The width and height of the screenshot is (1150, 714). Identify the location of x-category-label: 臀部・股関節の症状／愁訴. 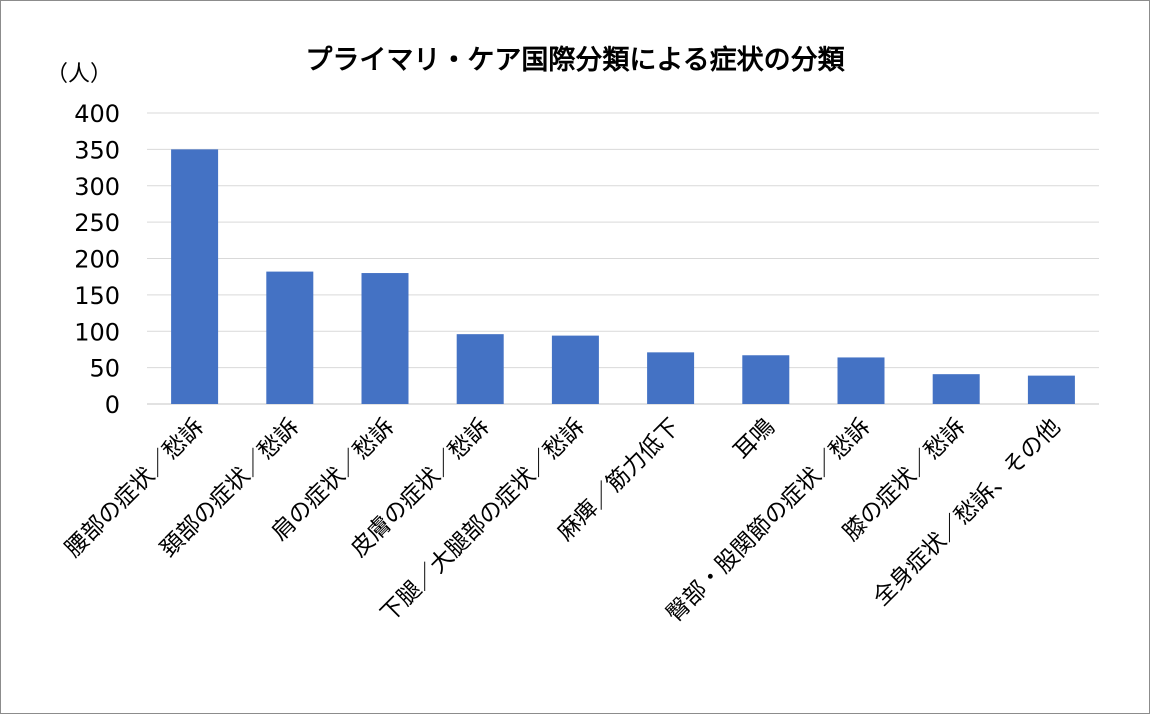
(769, 521).